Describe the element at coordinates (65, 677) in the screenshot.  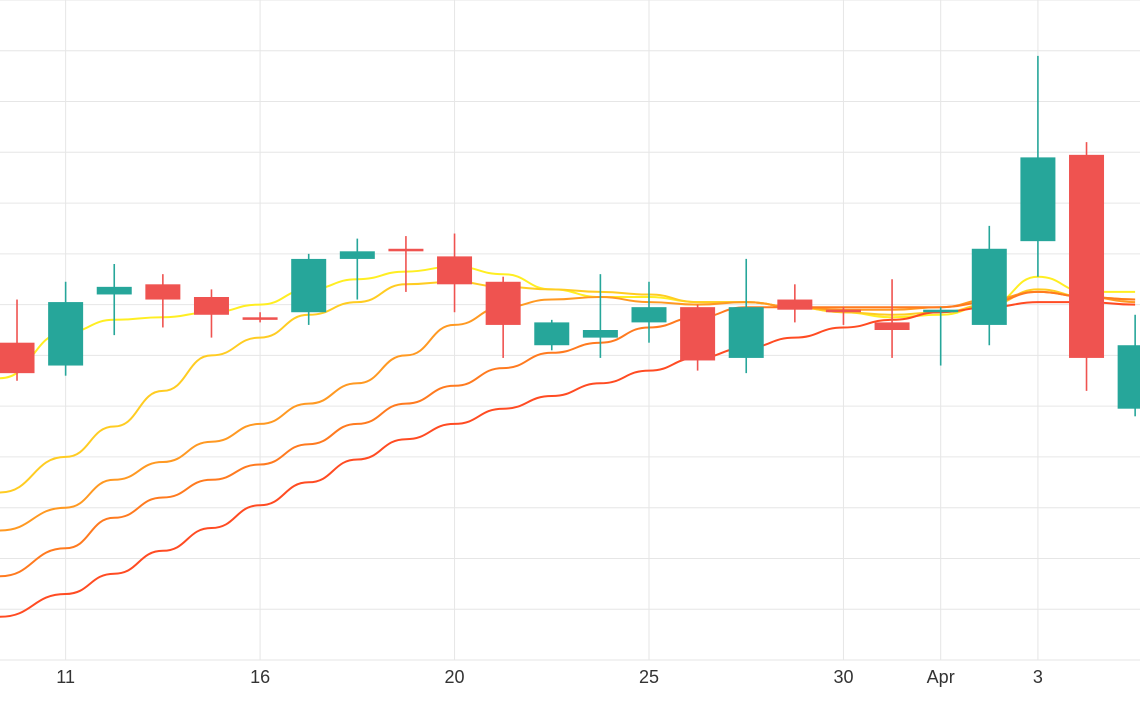
I see `x-tick-label: 11` at that location.